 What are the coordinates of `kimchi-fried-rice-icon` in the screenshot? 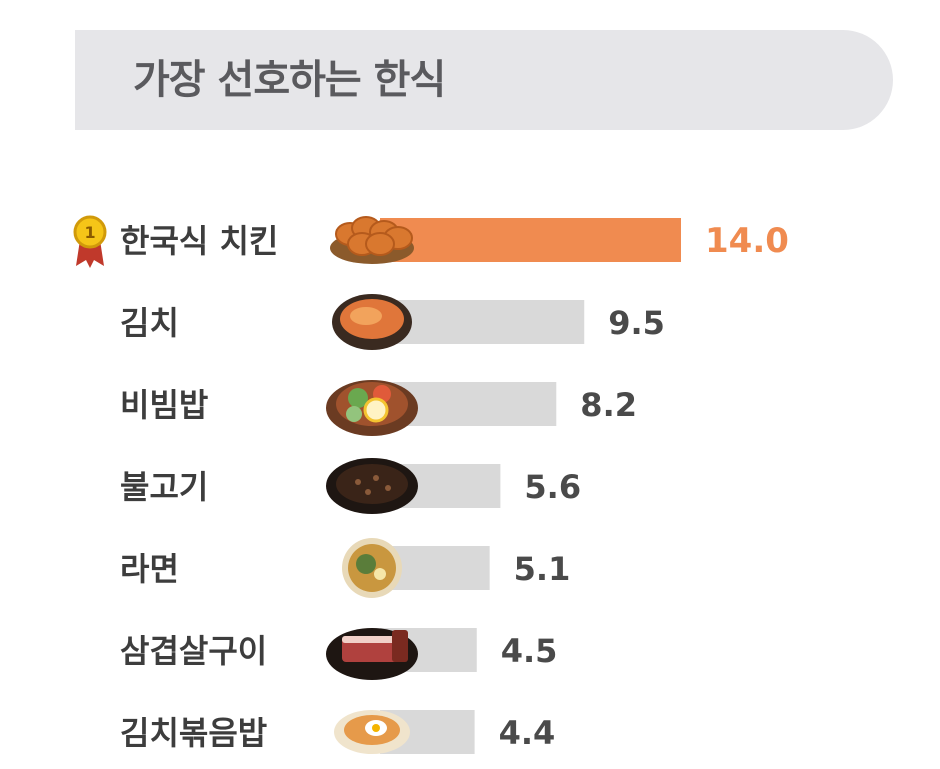 It's located at (372, 732).